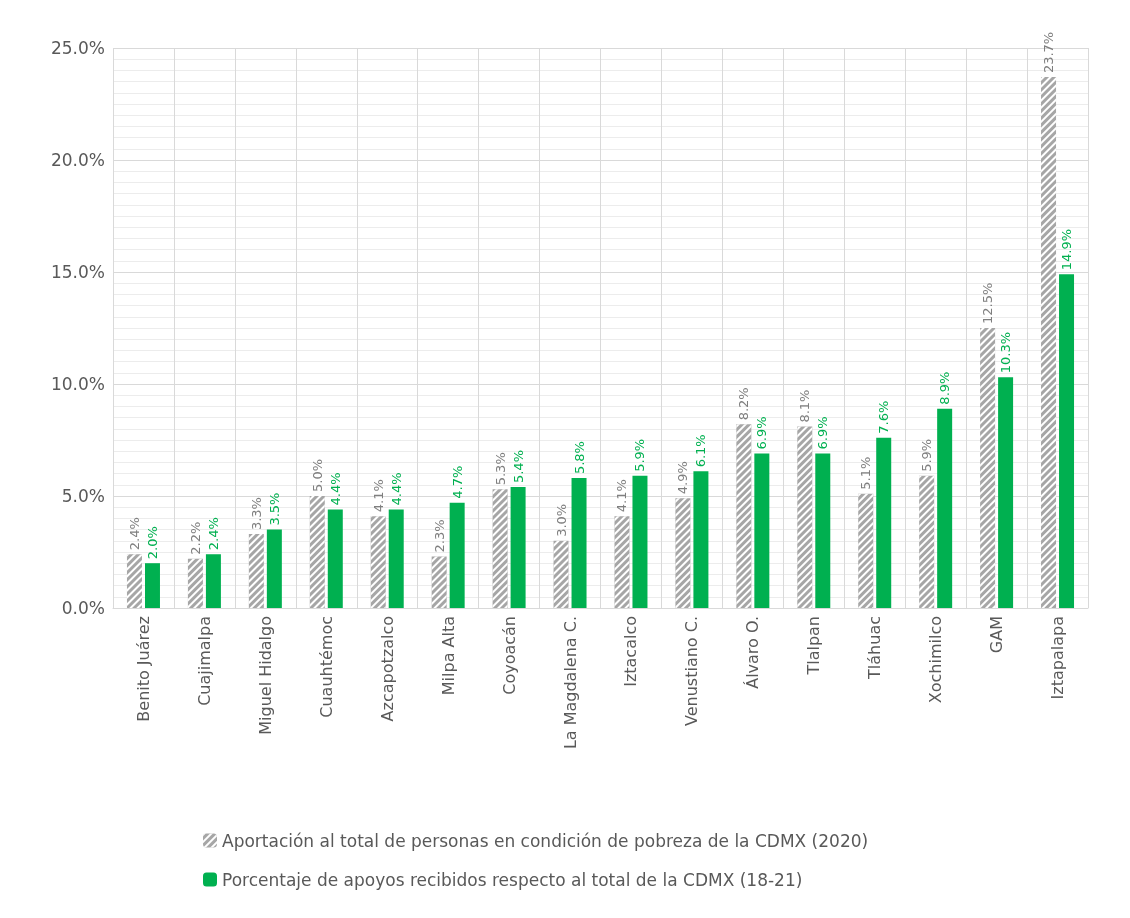 The image size is (1130, 918). I want to click on data-label: 6.1%, so click(701, 451).